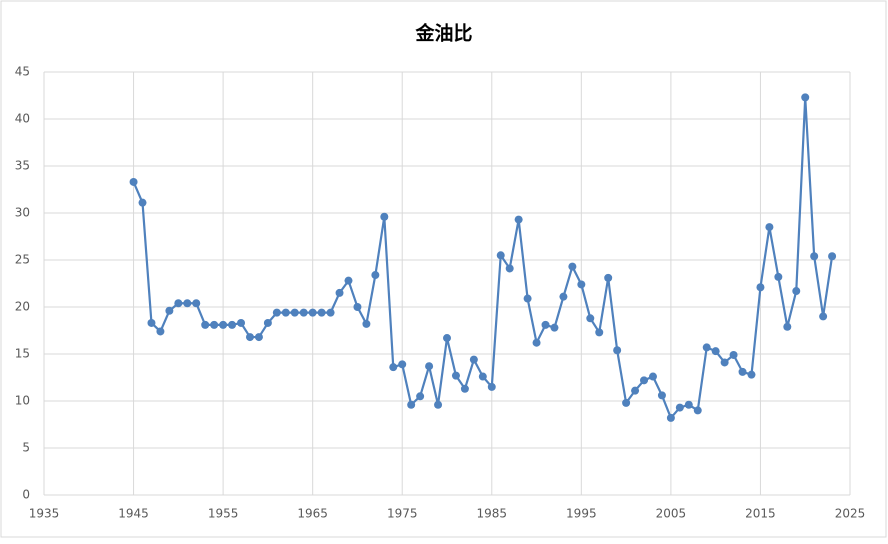  Describe the element at coordinates (26, 448) in the screenshot. I see `y-tick-label: 5` at that location.